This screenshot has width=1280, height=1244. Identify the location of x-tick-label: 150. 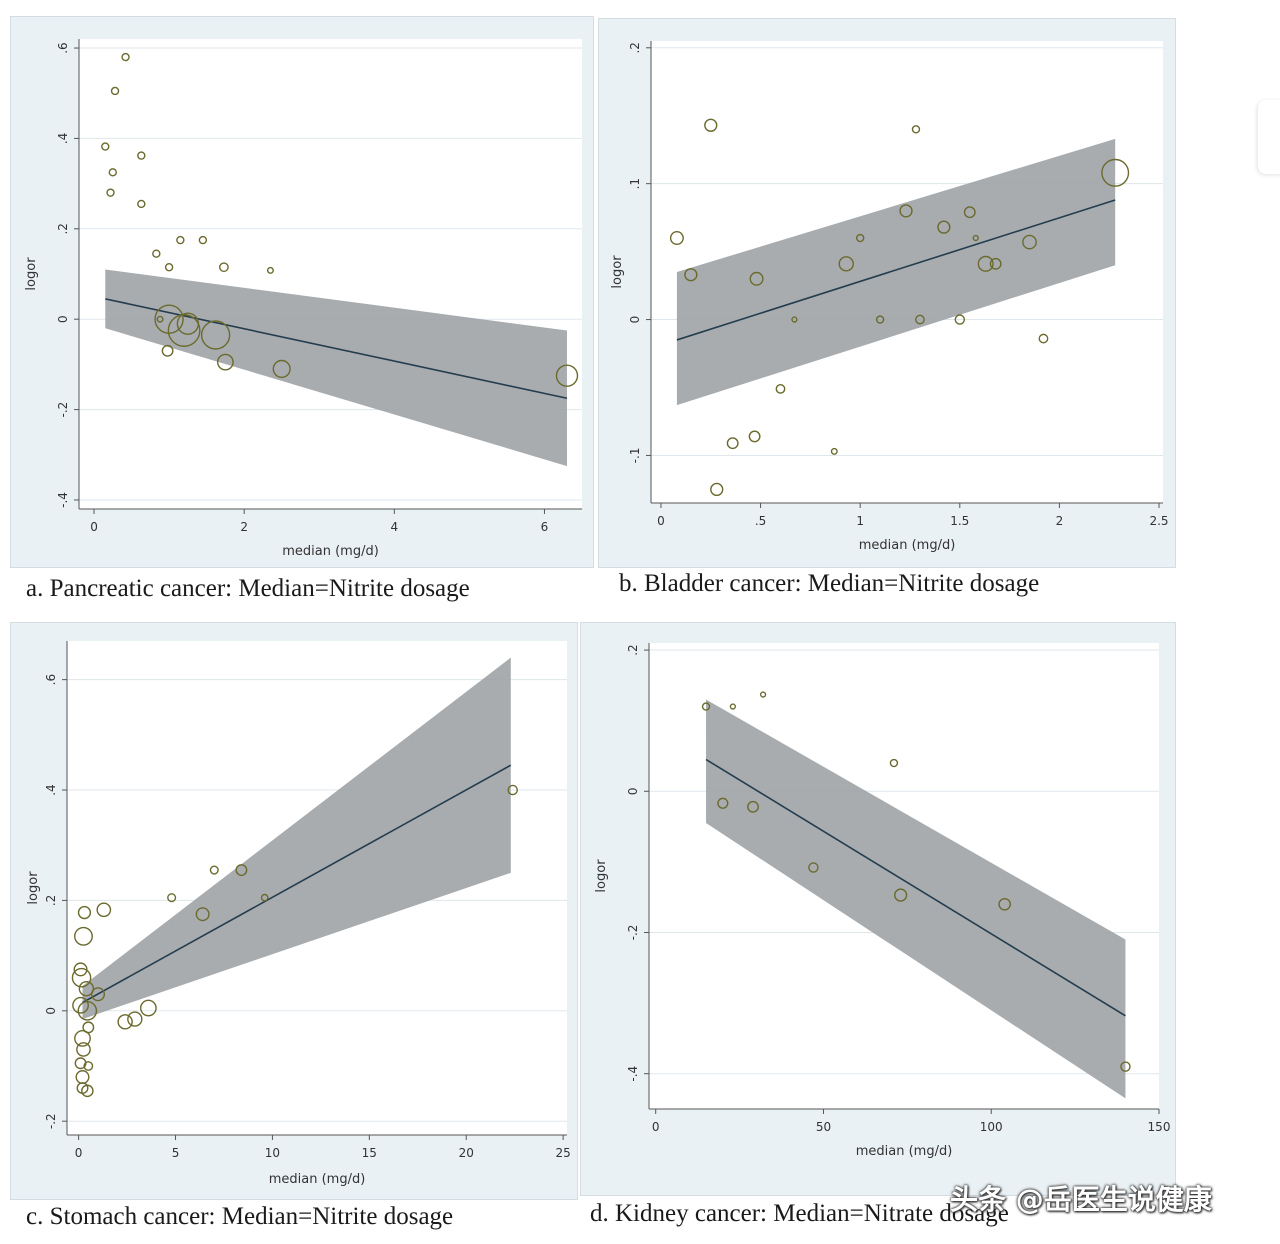
(1159, 1127).